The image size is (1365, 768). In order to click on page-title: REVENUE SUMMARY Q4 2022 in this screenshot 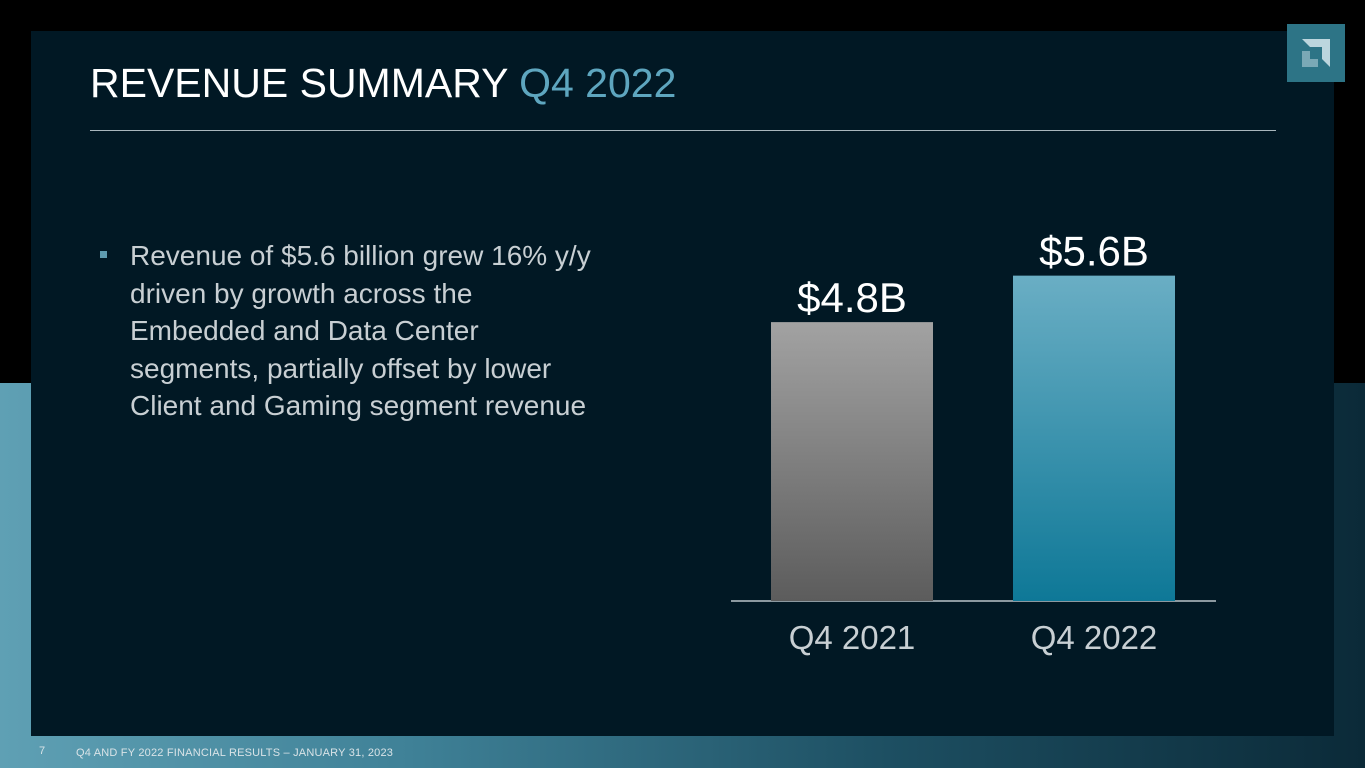, I will do `click(383, 83)`.